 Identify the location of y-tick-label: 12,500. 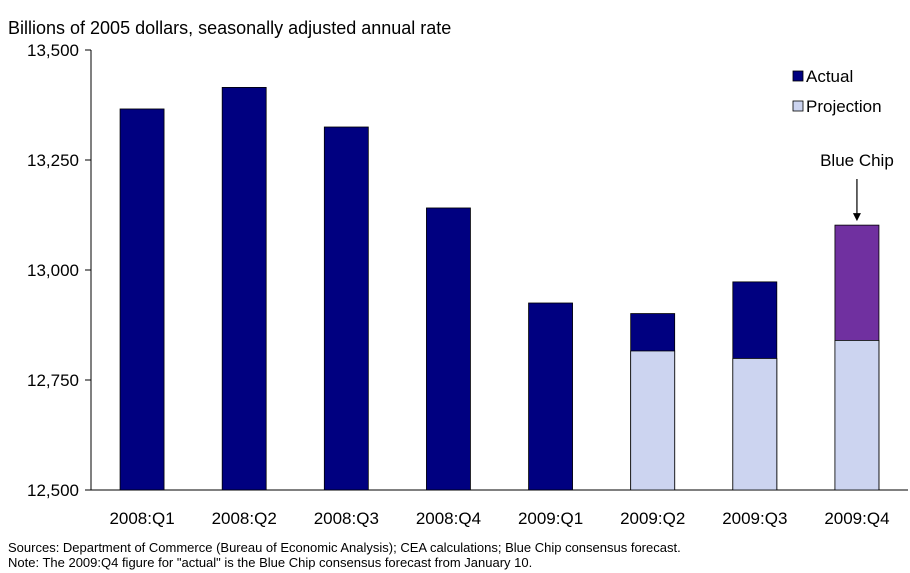
(53, 490).